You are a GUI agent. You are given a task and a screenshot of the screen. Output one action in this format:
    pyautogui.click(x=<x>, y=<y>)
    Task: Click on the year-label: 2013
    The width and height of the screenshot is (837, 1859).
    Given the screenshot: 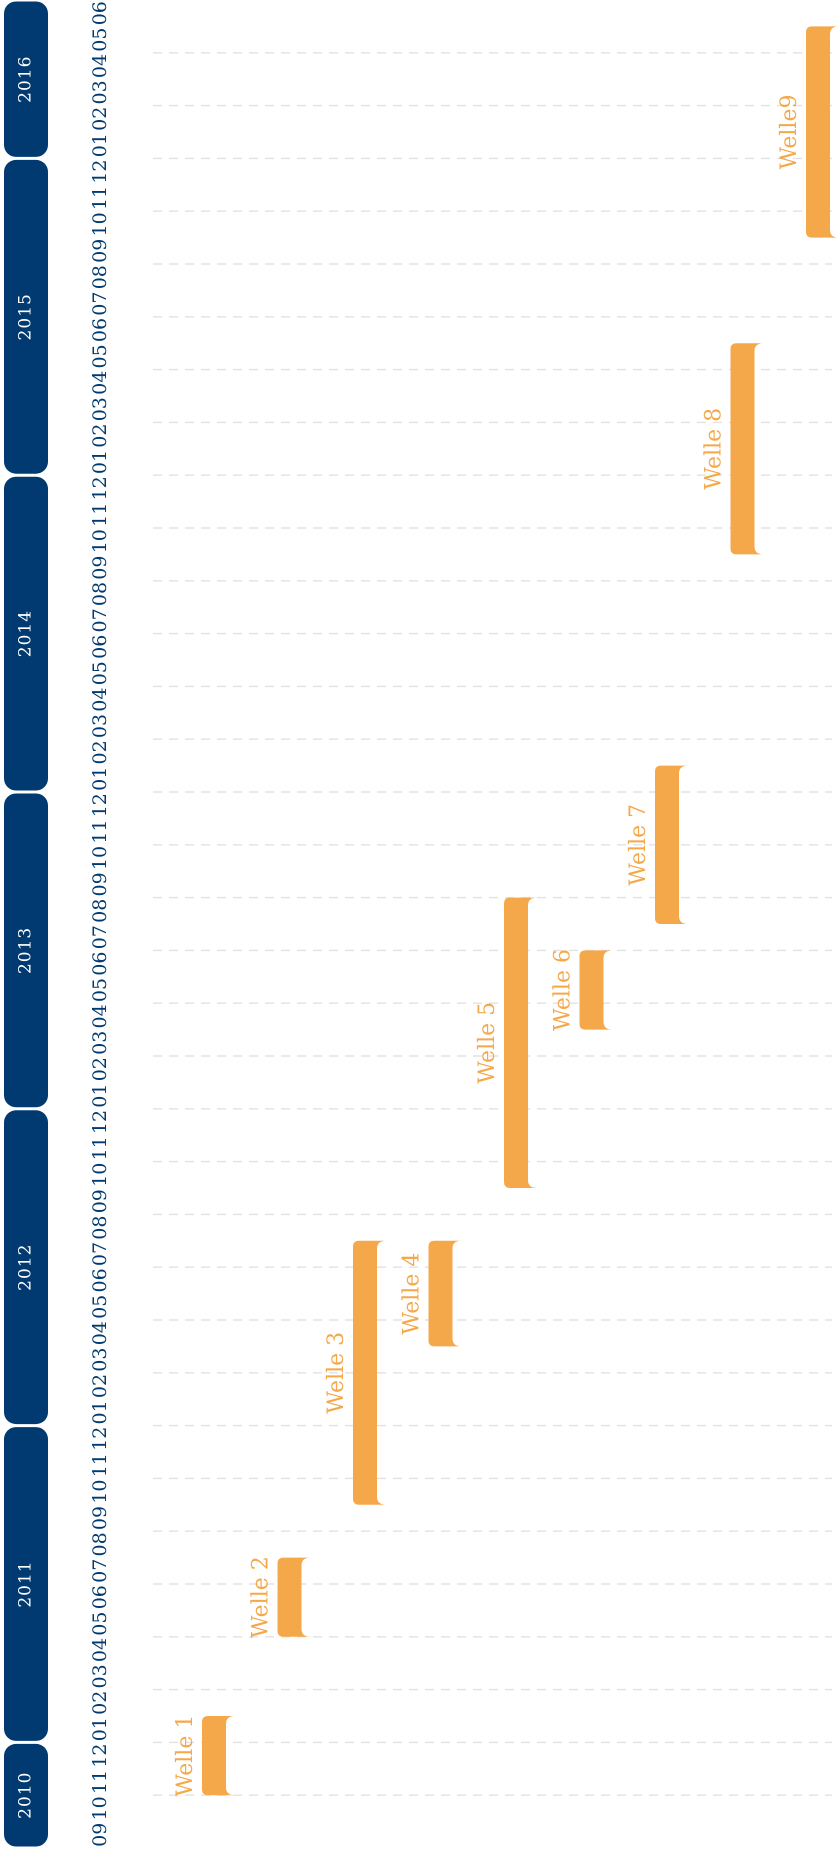 What is the action you would take?
    pyautogui.click(x=26, y=950)
    